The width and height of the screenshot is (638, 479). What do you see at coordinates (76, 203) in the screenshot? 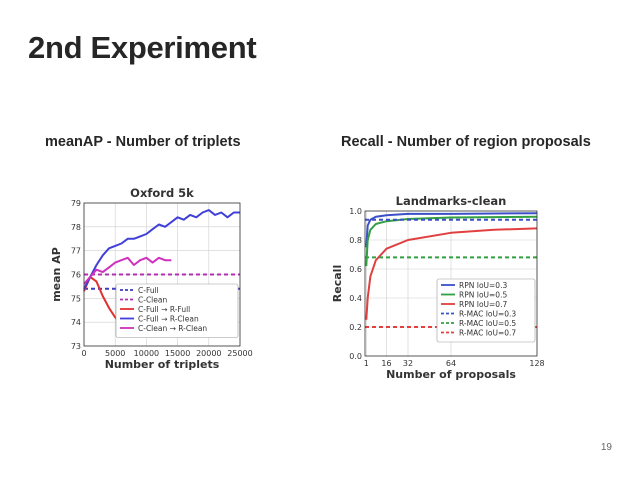
I see `y-tick-label: 79` at bounding box center [76, 203].